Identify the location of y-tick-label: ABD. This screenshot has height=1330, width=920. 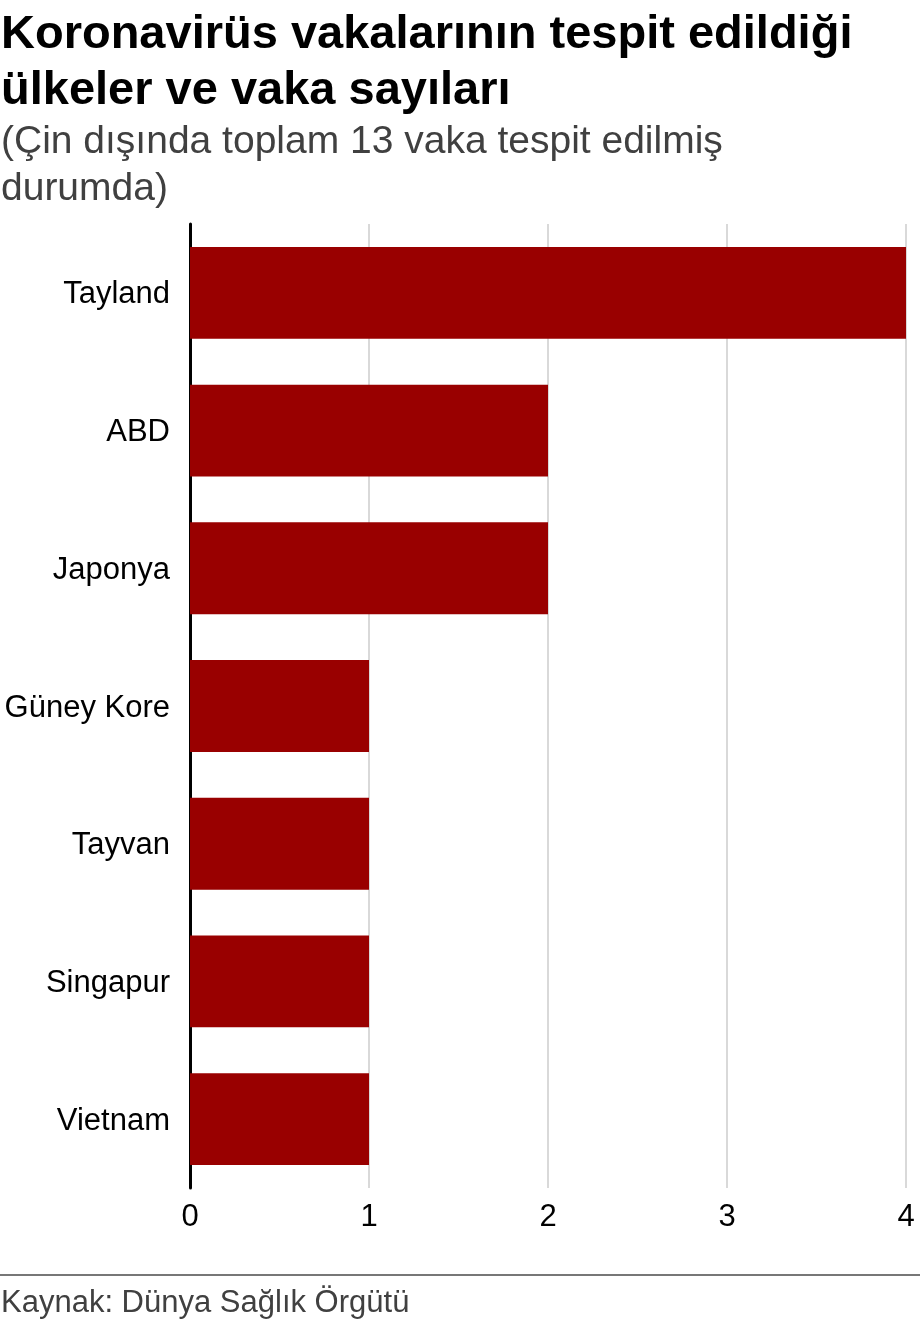
(138, 431).